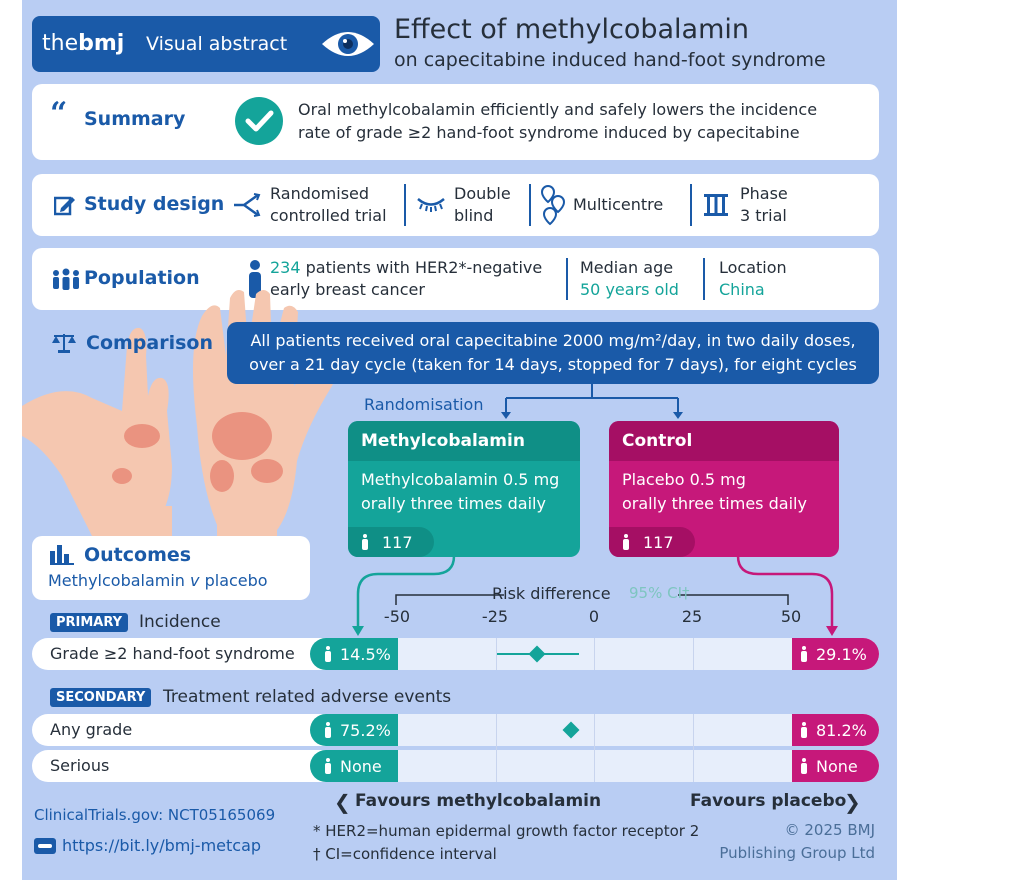 This screenshot has height=880, width=1017. I want to click on population-desc-1: patients with HER2*-negative, so click(421, 267).